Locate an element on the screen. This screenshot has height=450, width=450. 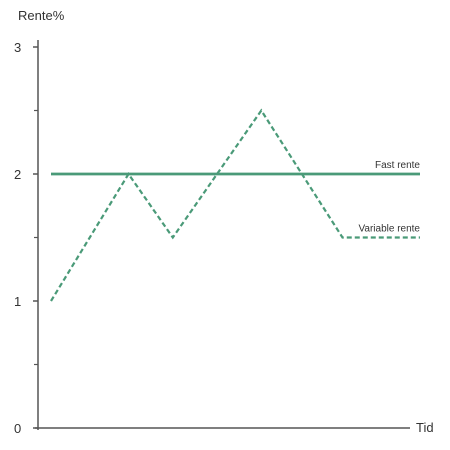
y-tick-label: 1 is located at coordinates (17, 301).